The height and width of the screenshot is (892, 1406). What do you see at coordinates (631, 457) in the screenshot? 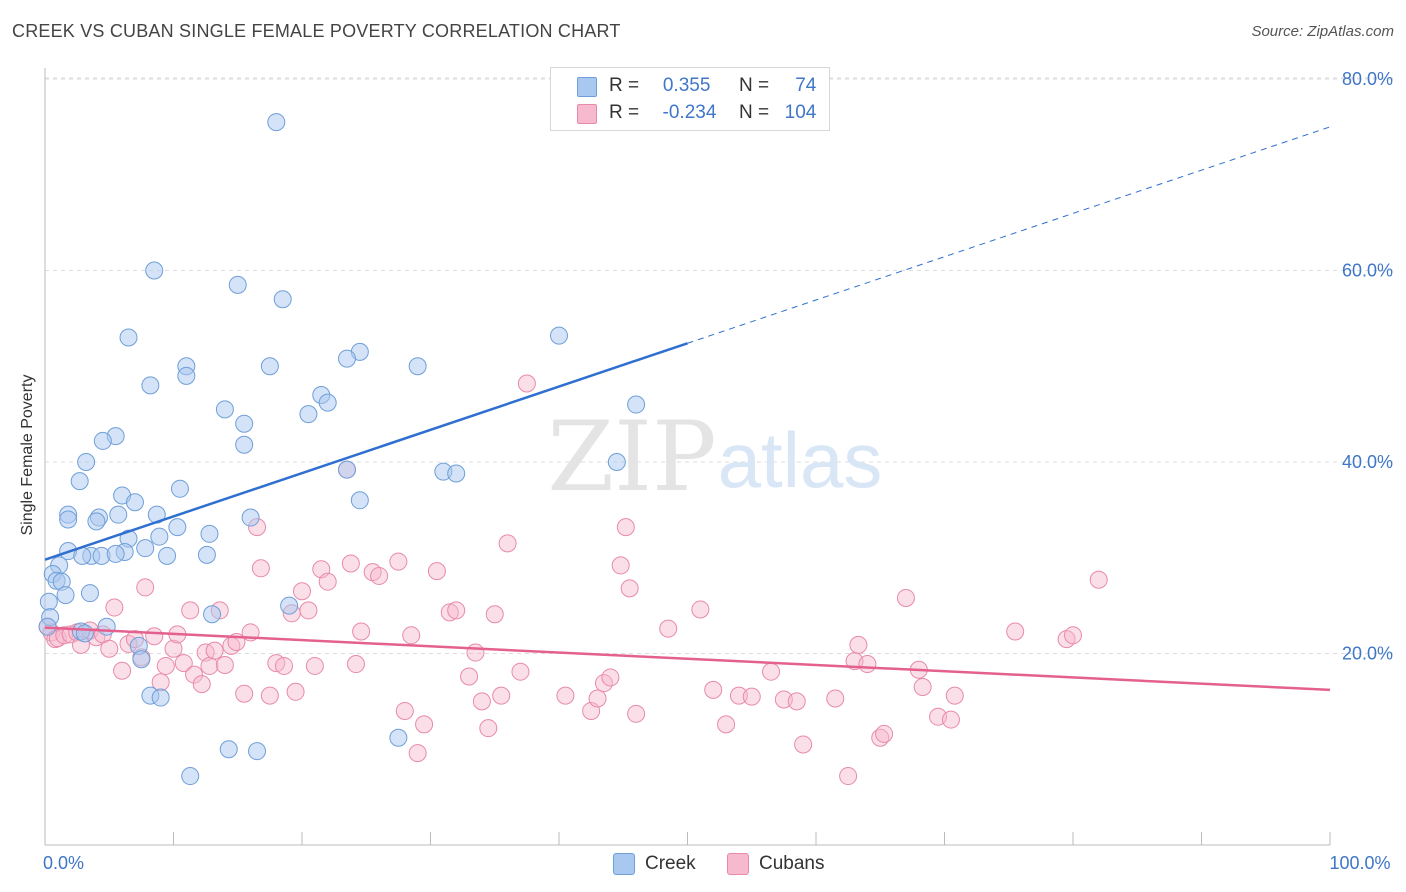
I see `watermark-zip: ZIP` at bounding box center [631, 457].